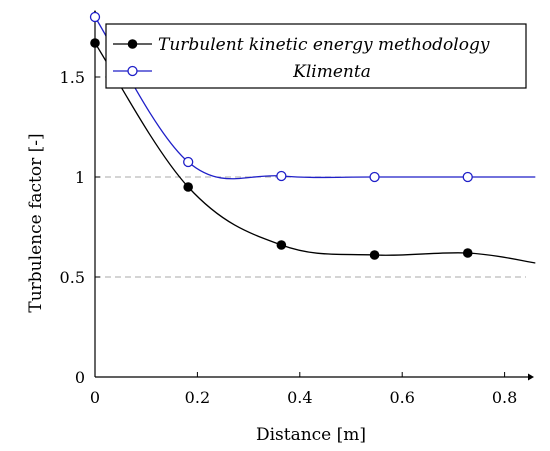 The height and width of the screenshot is (451, 550). I want to click on x-axis-arrow, so click(531, 377).